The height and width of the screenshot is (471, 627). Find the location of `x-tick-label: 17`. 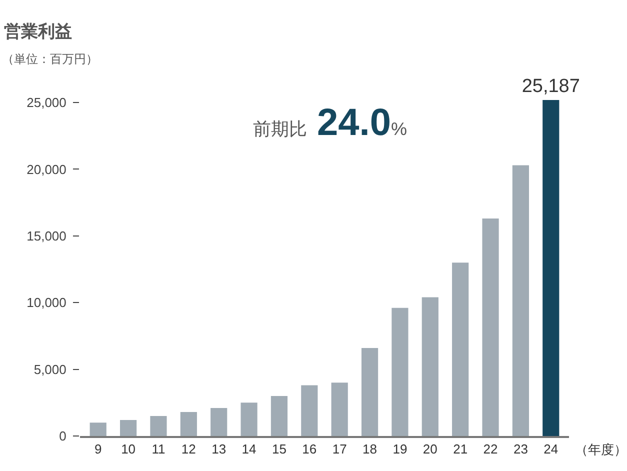

x-tick-label: 17 is located at coordinates (339, 448).